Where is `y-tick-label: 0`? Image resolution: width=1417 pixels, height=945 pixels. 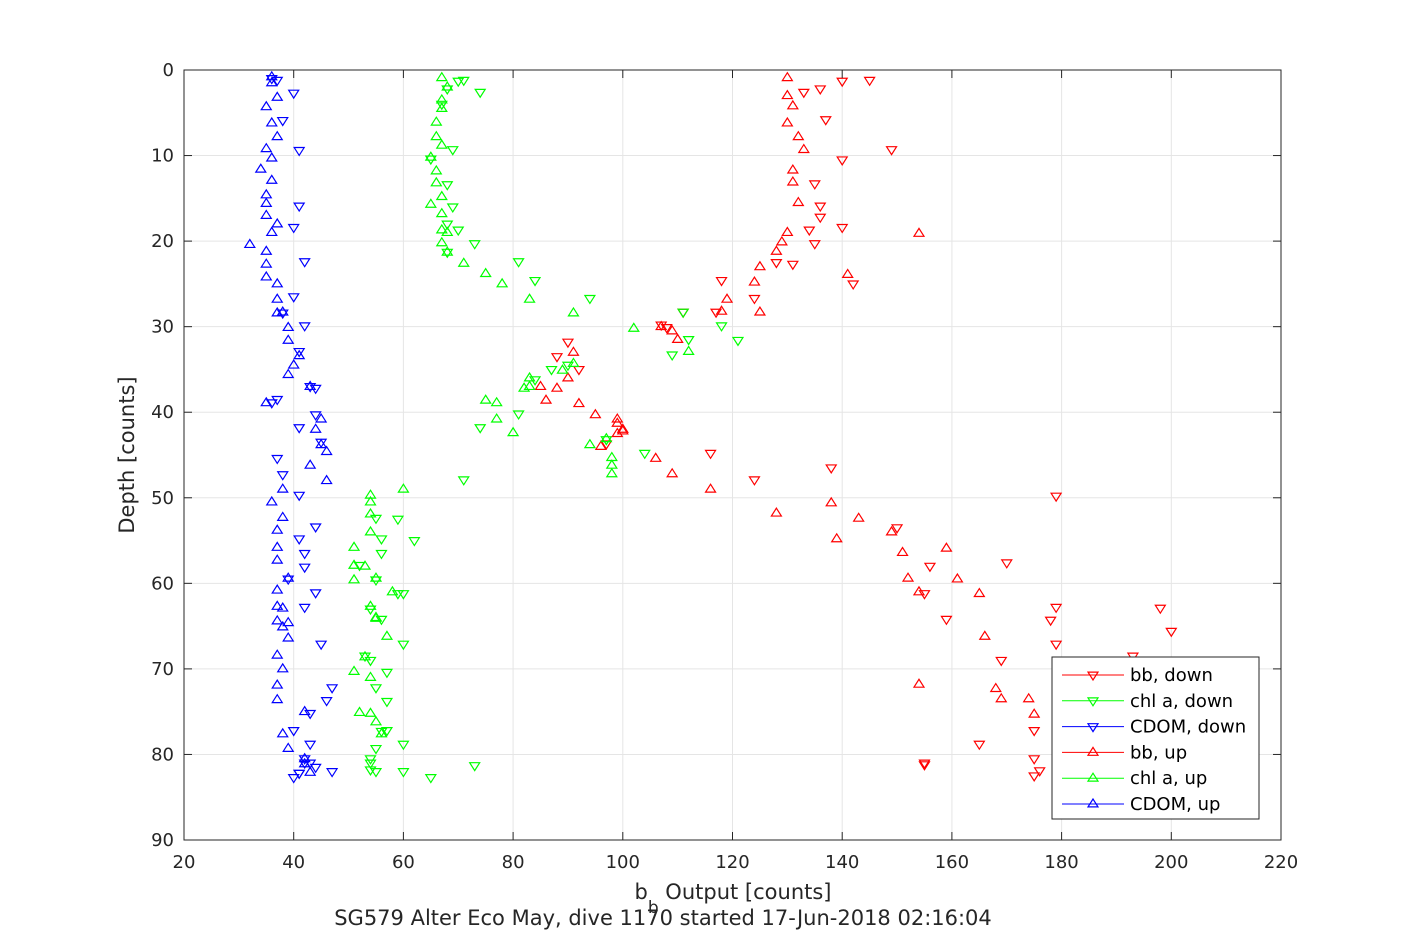 y-tick-label: 0 is located at coordinates (168, 70).